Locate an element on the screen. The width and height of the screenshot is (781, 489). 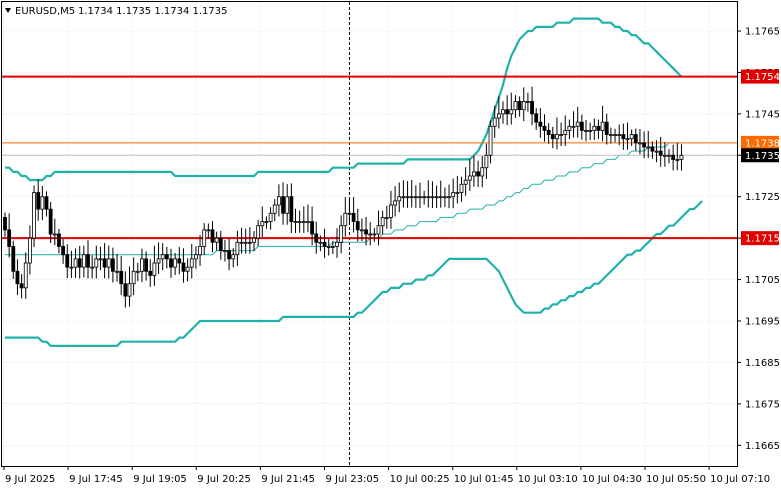
x-tick-label: 10 Jul 01:45 is located at coordinates (484, 479).